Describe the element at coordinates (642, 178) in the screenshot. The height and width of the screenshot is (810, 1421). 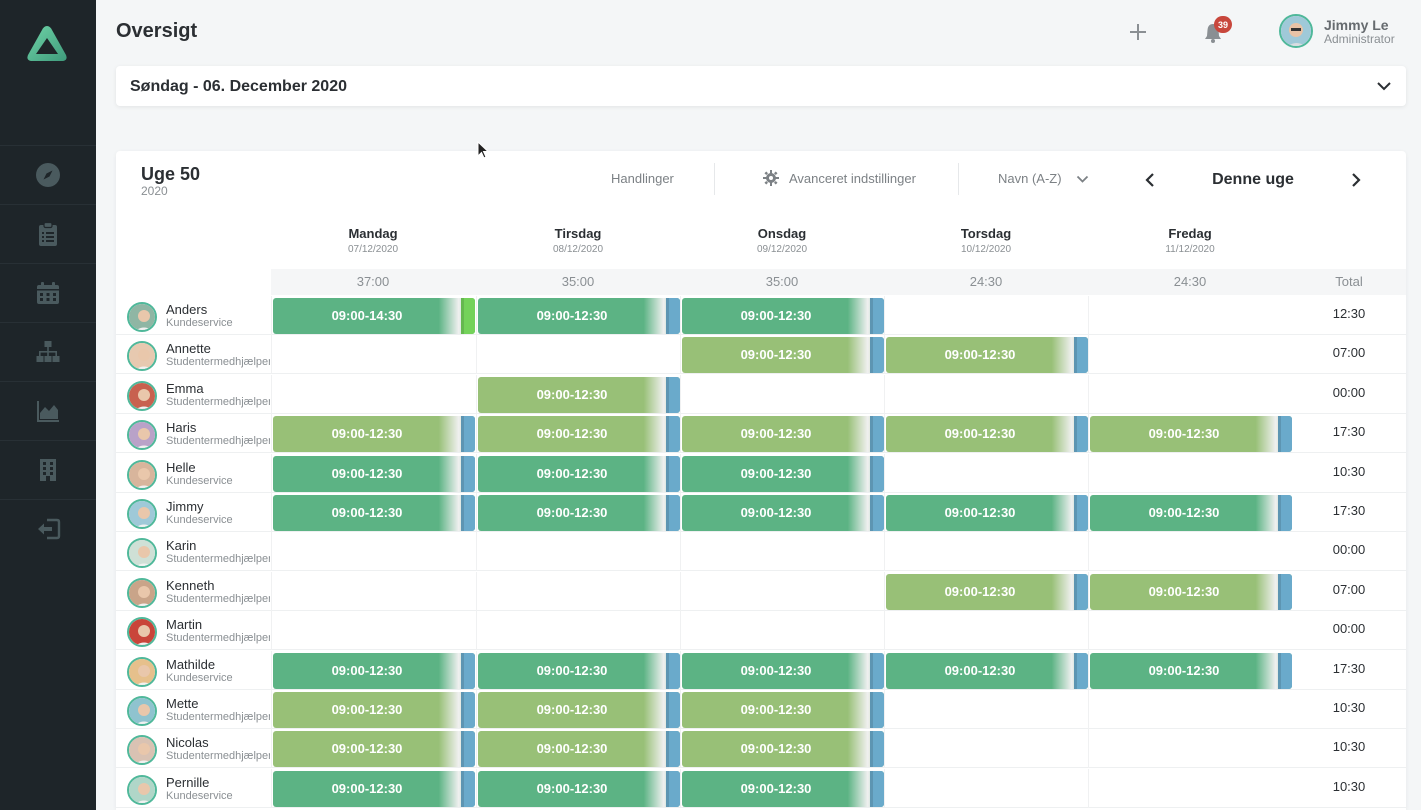
I see `actions-button: Handlinger` at that location.